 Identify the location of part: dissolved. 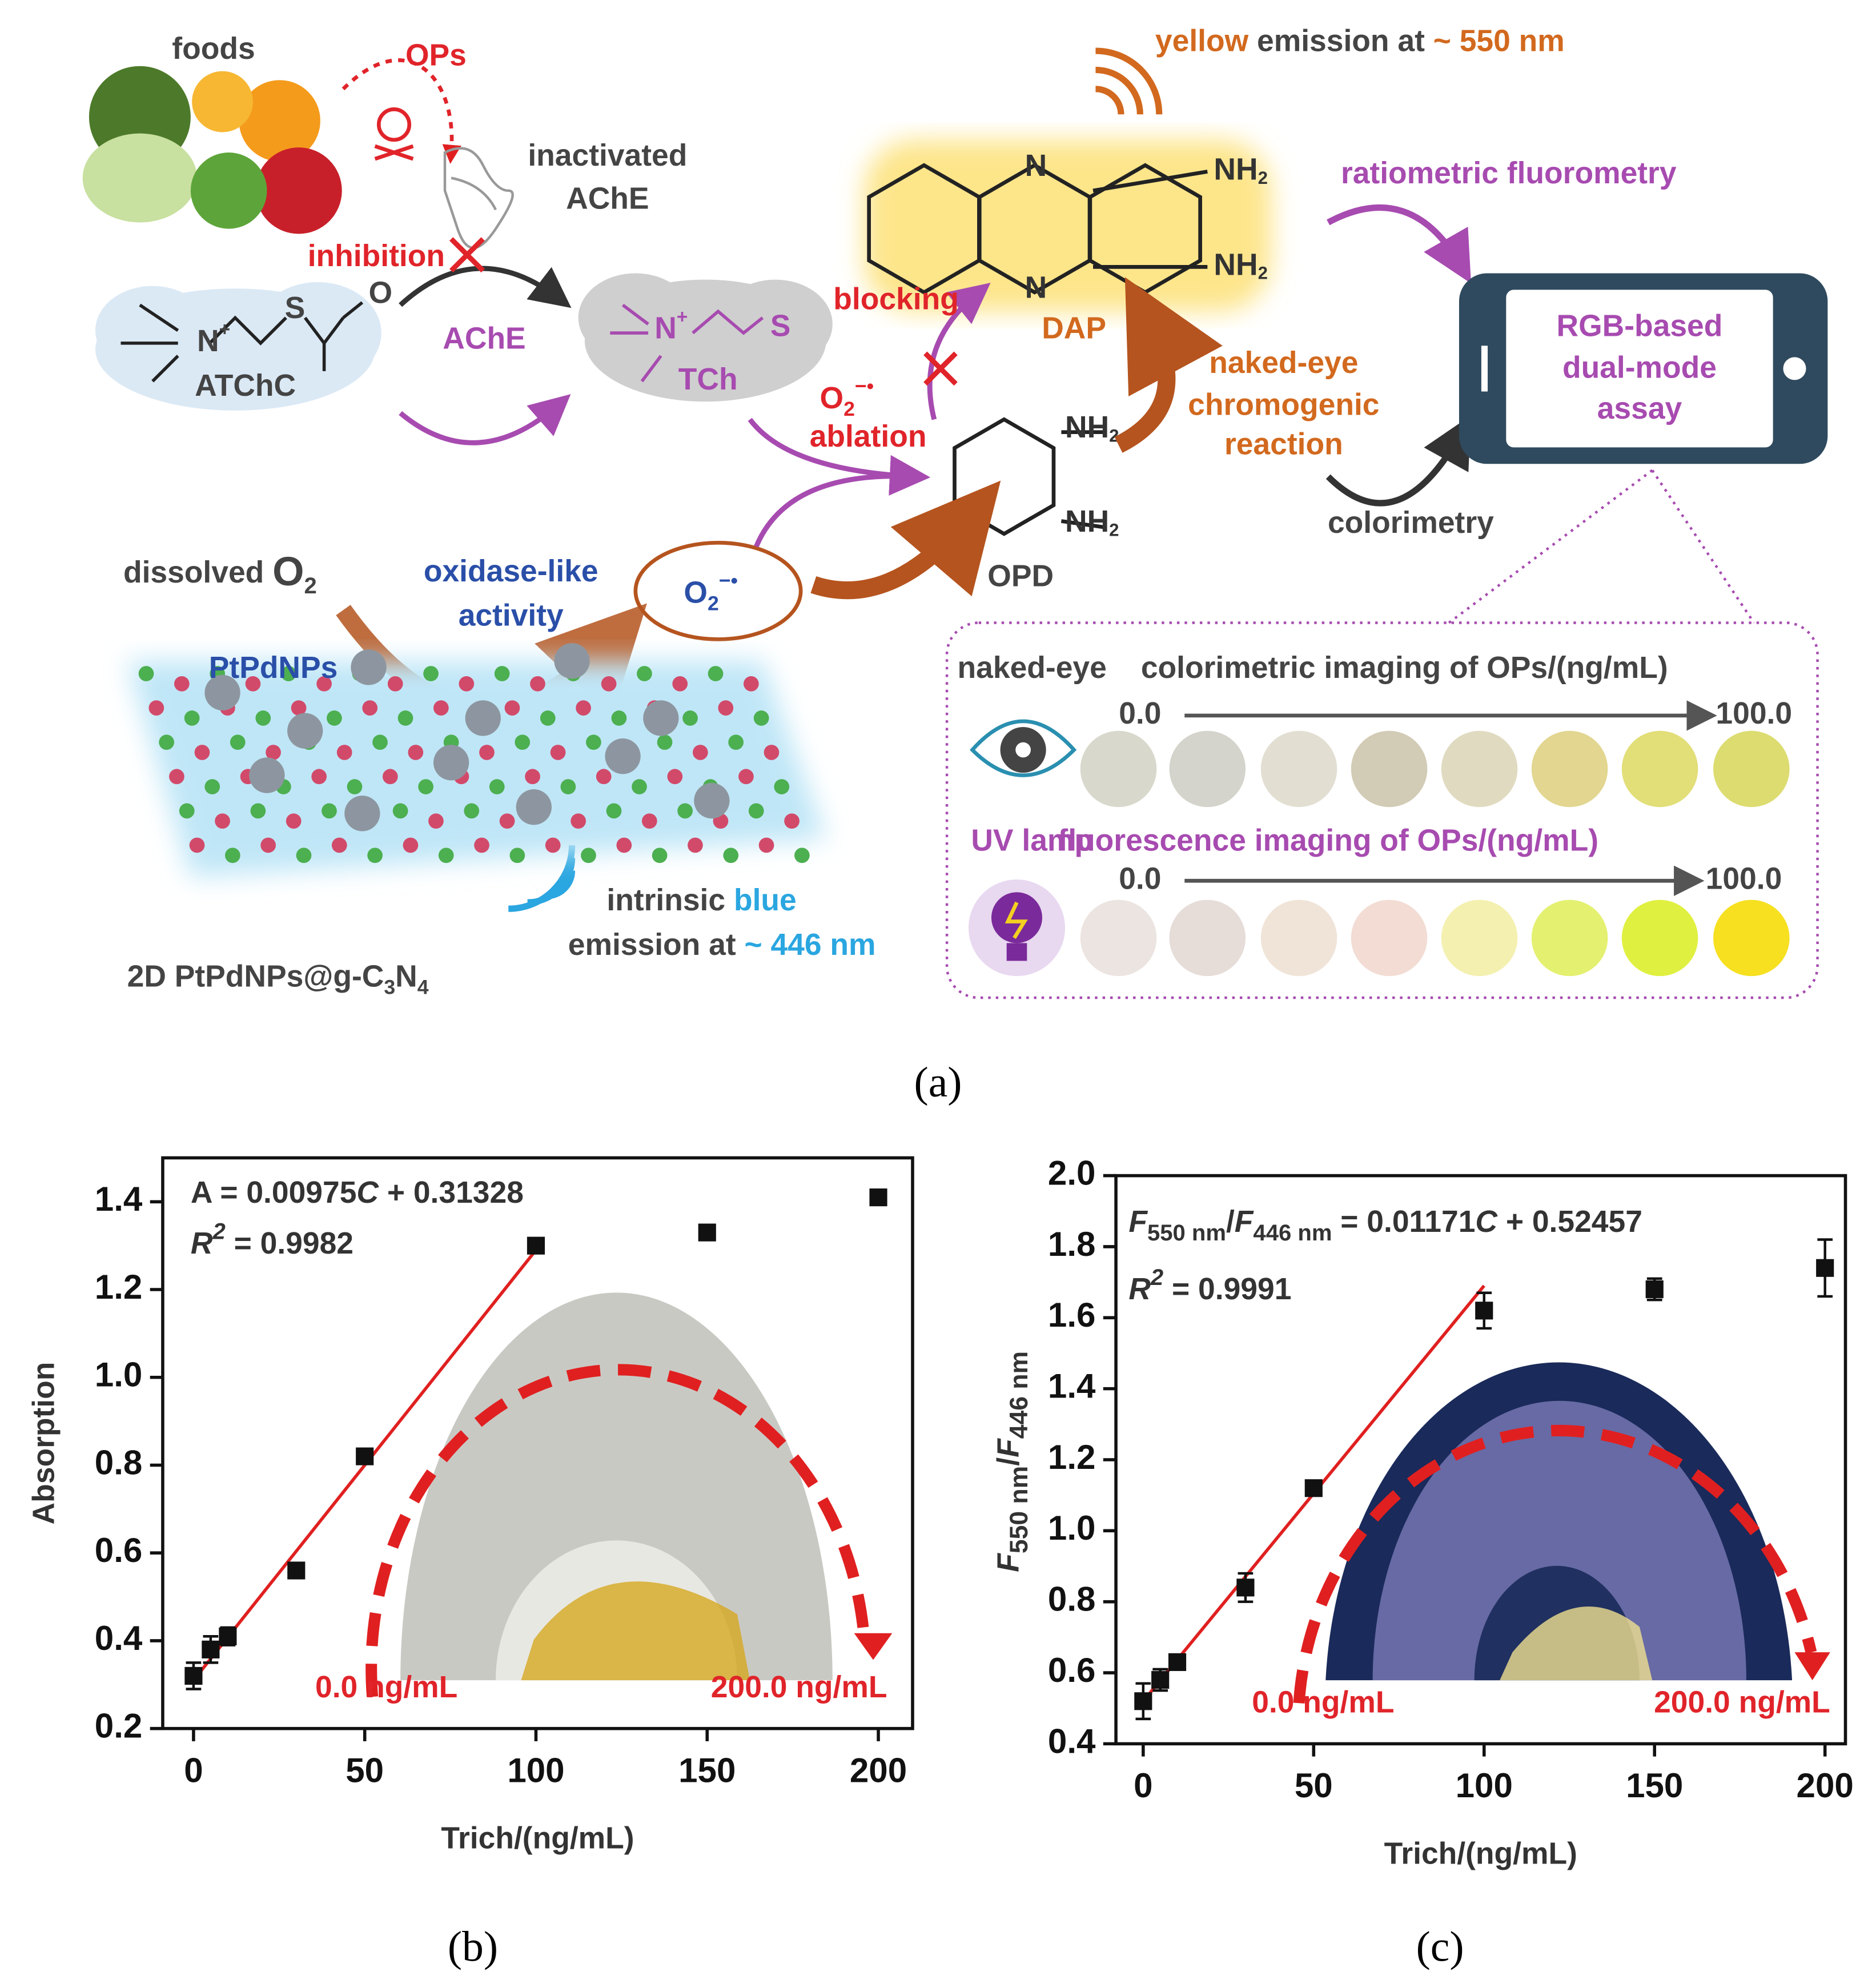
(198, 572).